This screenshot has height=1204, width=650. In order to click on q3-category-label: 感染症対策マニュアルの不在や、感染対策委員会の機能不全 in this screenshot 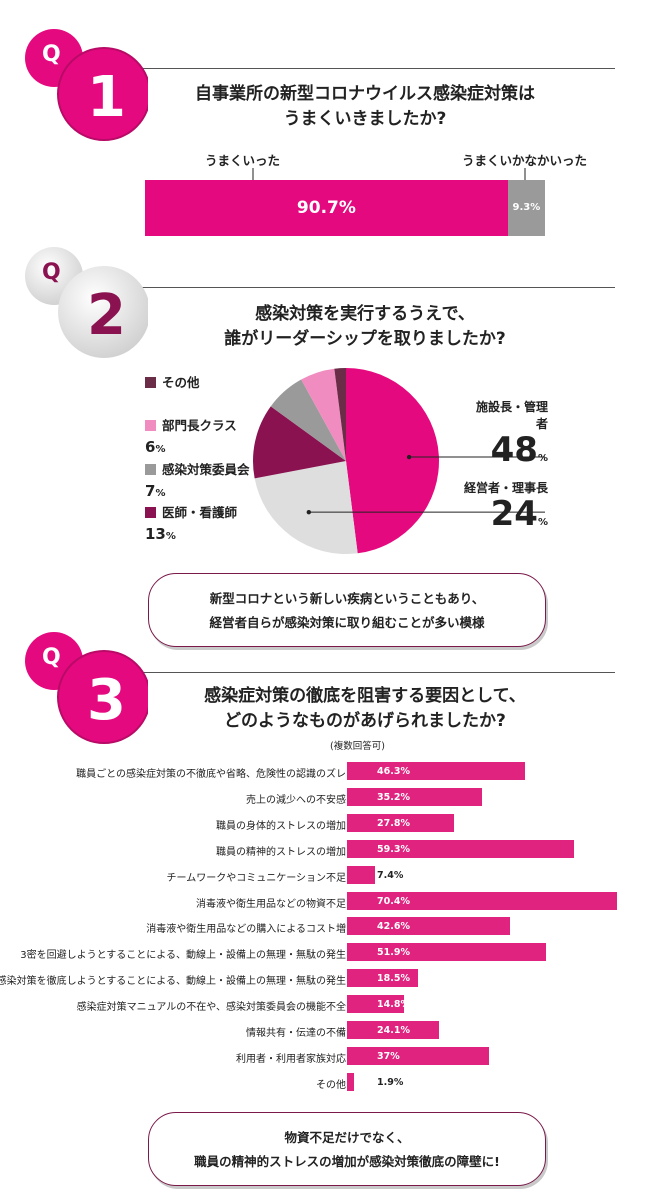, I will do `click(211, 1008)`.